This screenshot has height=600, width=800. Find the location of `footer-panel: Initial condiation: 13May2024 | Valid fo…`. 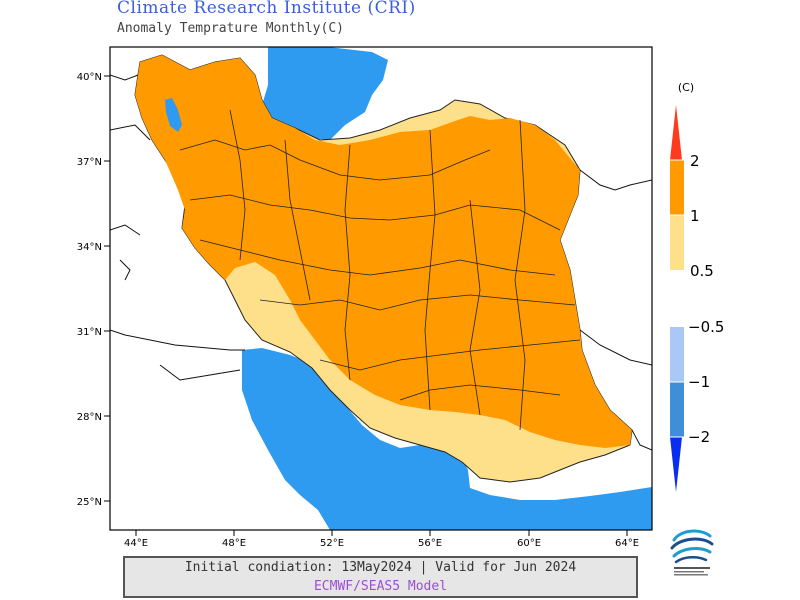

footer-panel: Initial condiation: 13May2024 | Valid fo… is located at coordinates (380, 577).